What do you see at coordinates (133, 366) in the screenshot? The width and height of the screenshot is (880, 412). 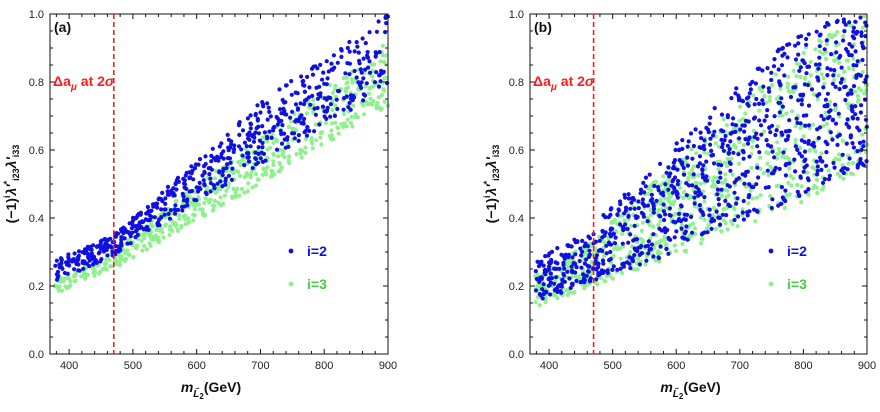 I see `x-tick-label: 500` at bounding box center [133, 366].